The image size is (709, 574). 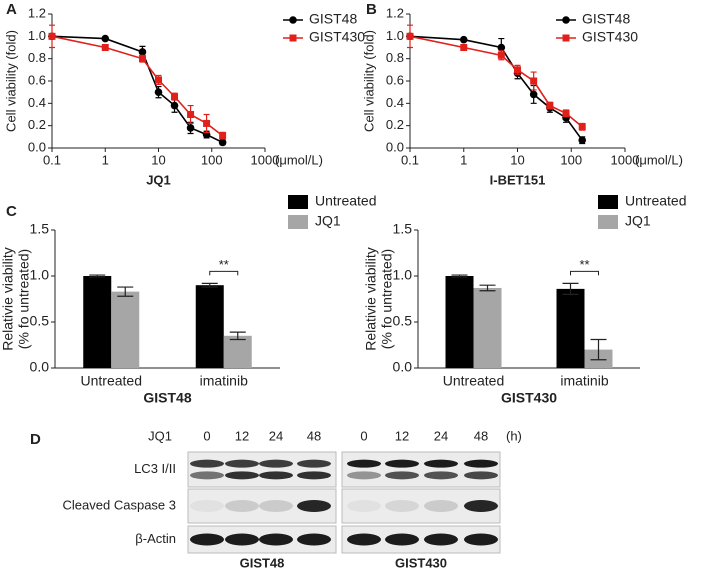 I want to click on x-tick-label: imatinib, so click(x=224, y=381).